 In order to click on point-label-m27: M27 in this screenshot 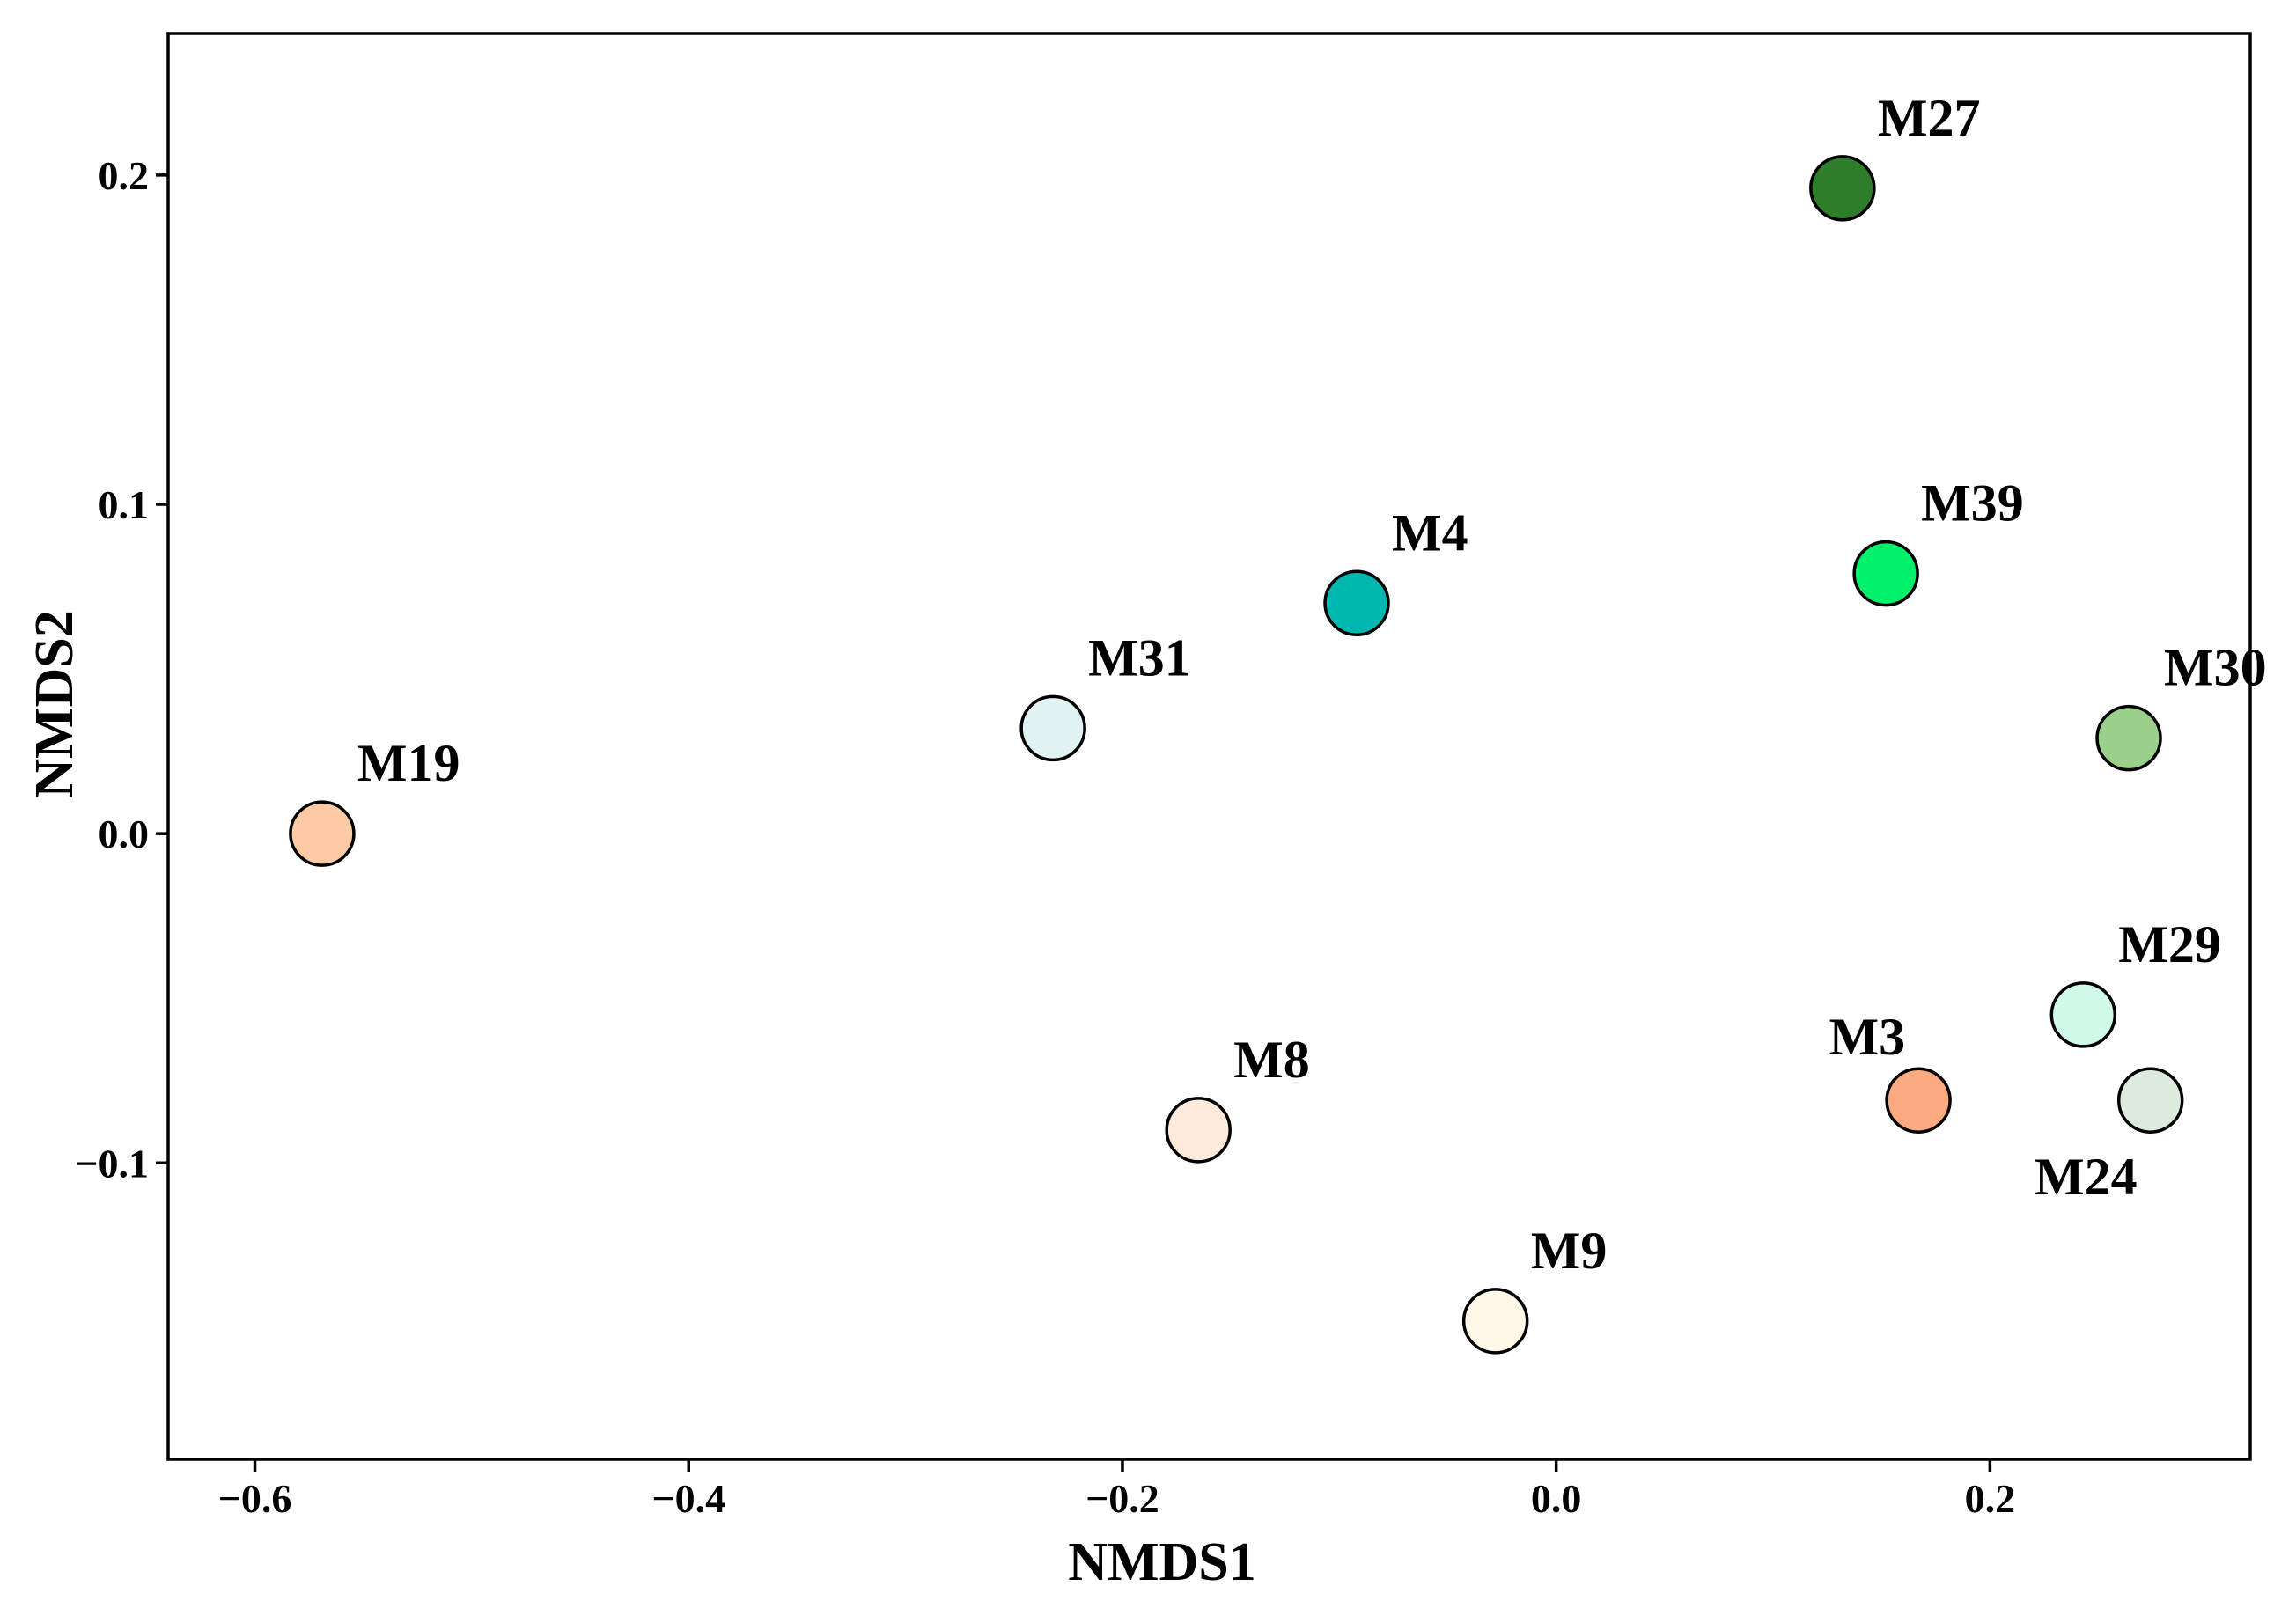, I will do `click(1929, 118)`.